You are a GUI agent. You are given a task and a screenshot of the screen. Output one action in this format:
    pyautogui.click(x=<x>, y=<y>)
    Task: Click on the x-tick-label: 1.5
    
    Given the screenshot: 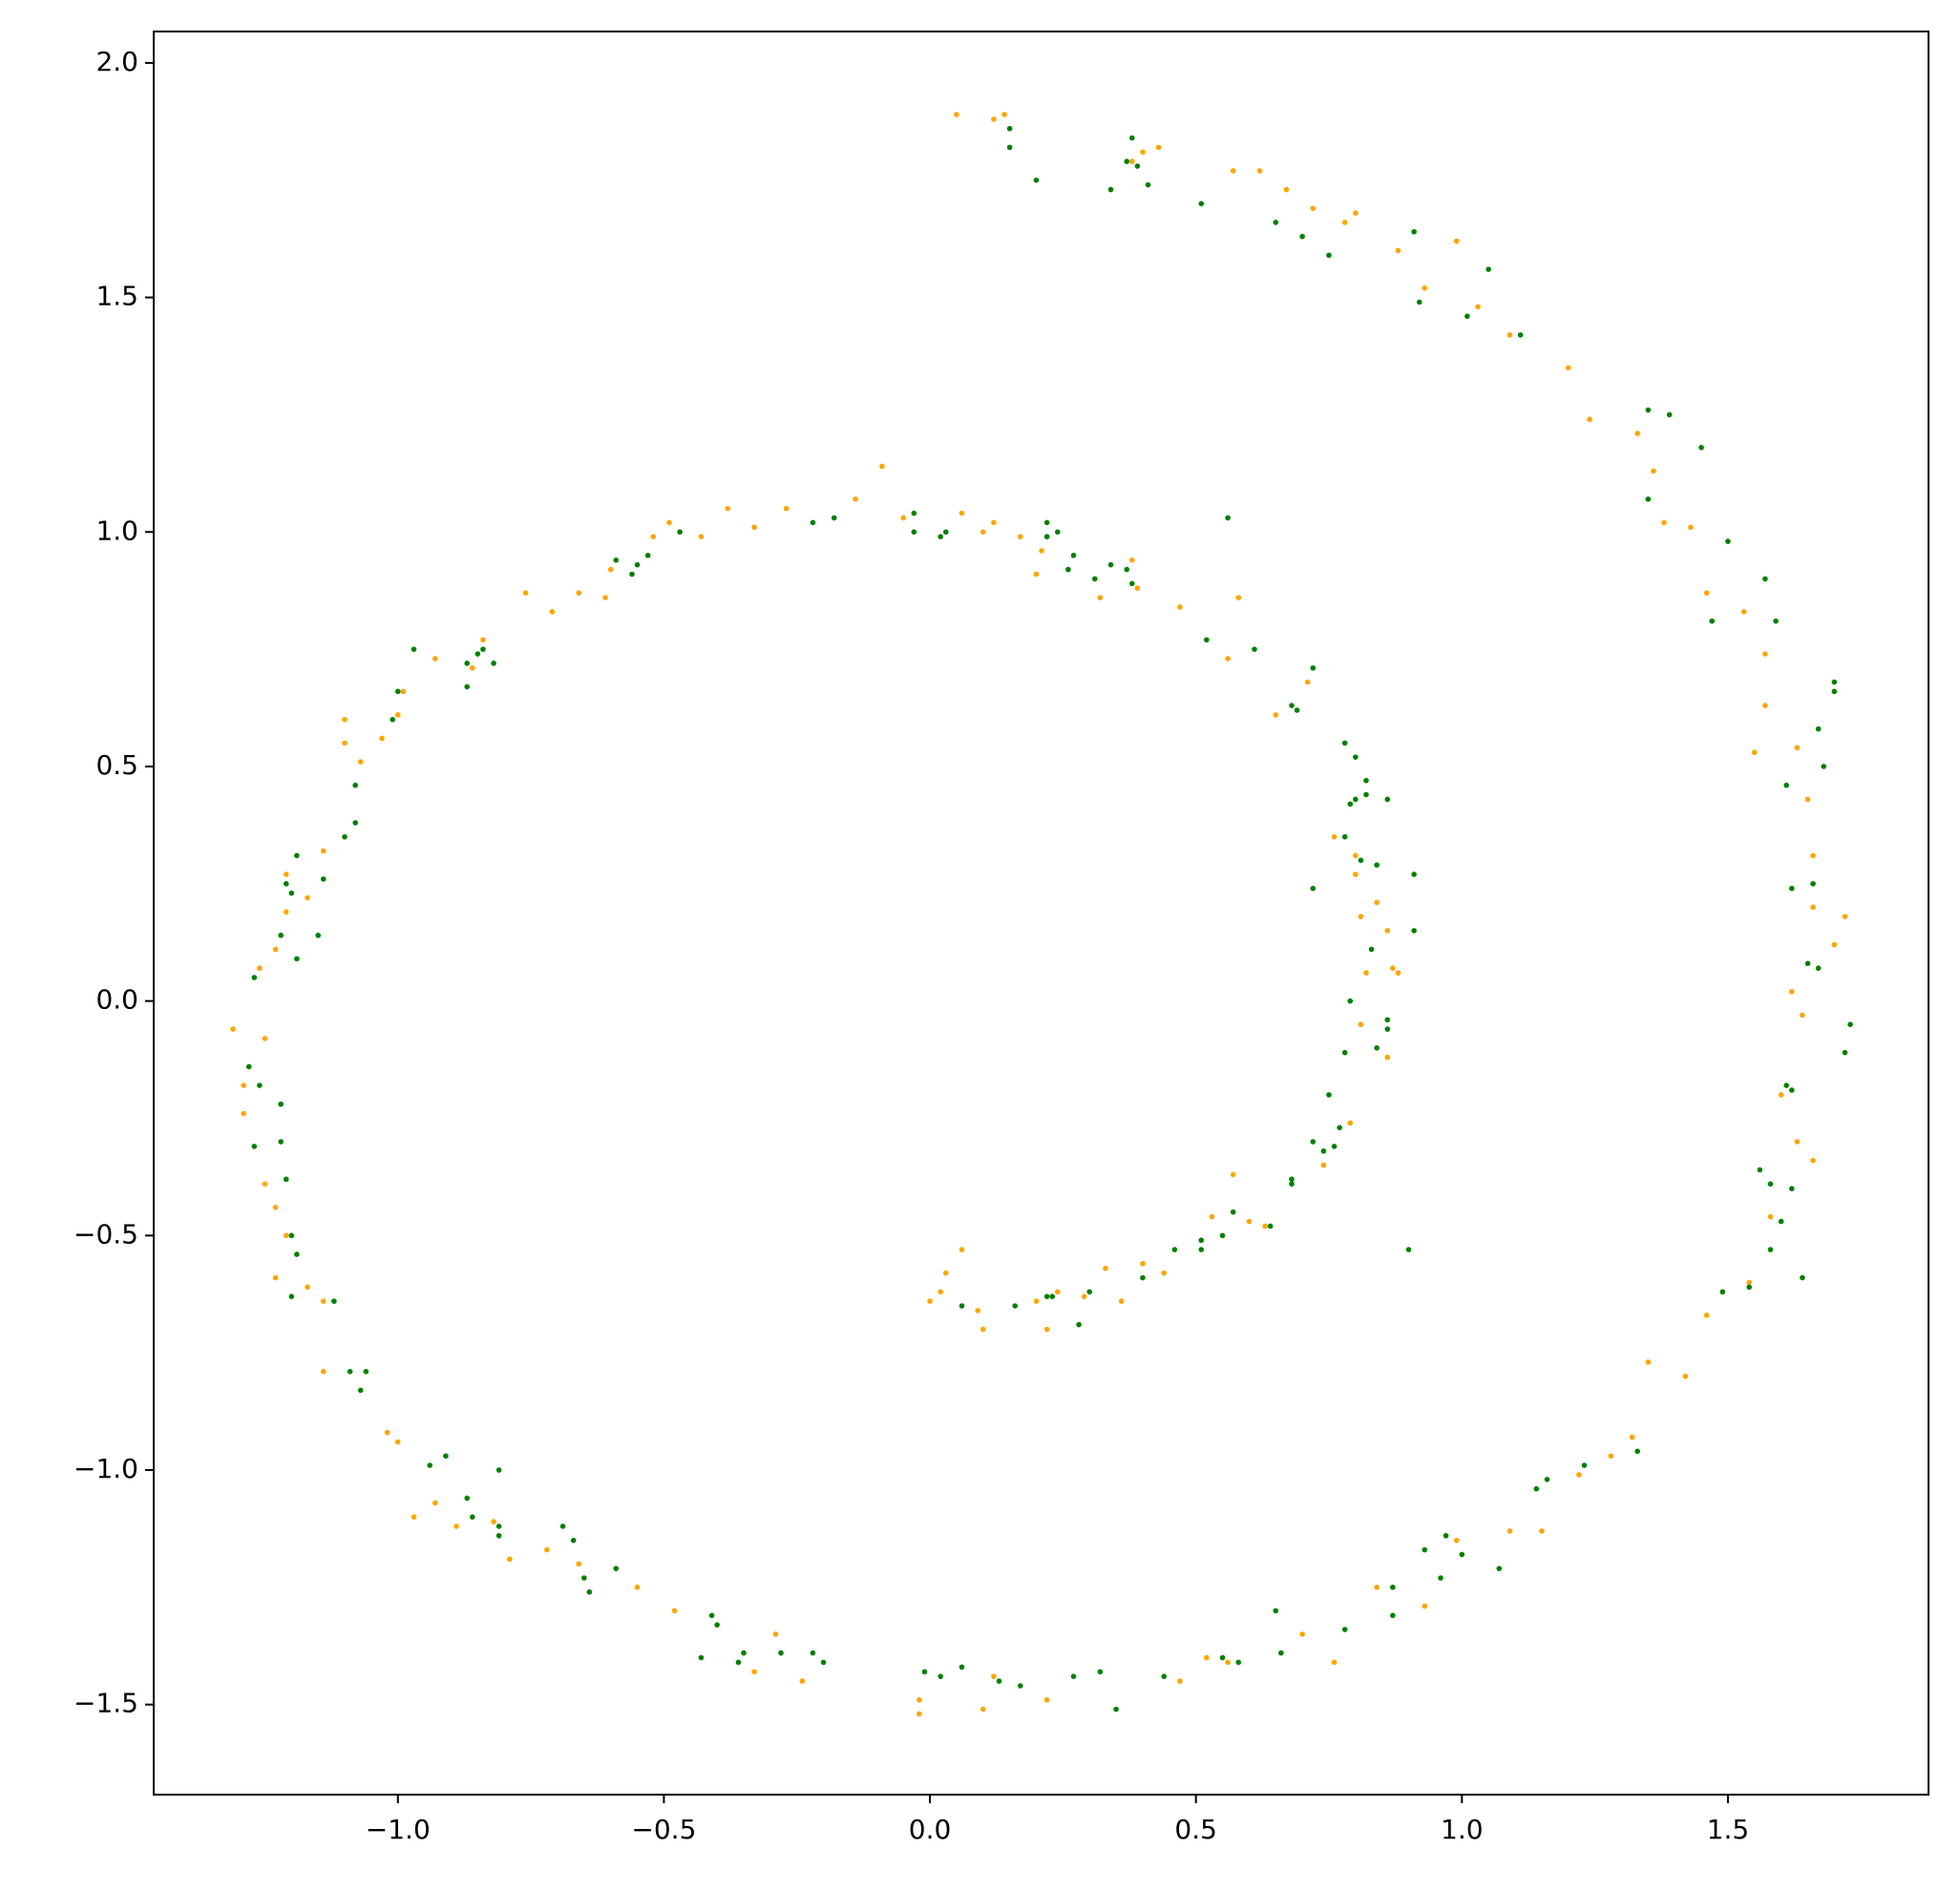 What is the action you would take?
    pyautogui.click(x=1728, y=1829)
    